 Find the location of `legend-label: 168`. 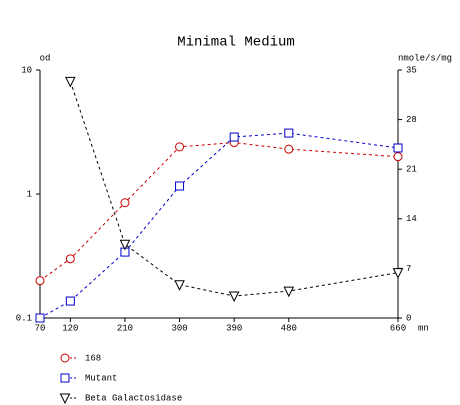

legend-label: 168 is located at coordinates (93, 358).